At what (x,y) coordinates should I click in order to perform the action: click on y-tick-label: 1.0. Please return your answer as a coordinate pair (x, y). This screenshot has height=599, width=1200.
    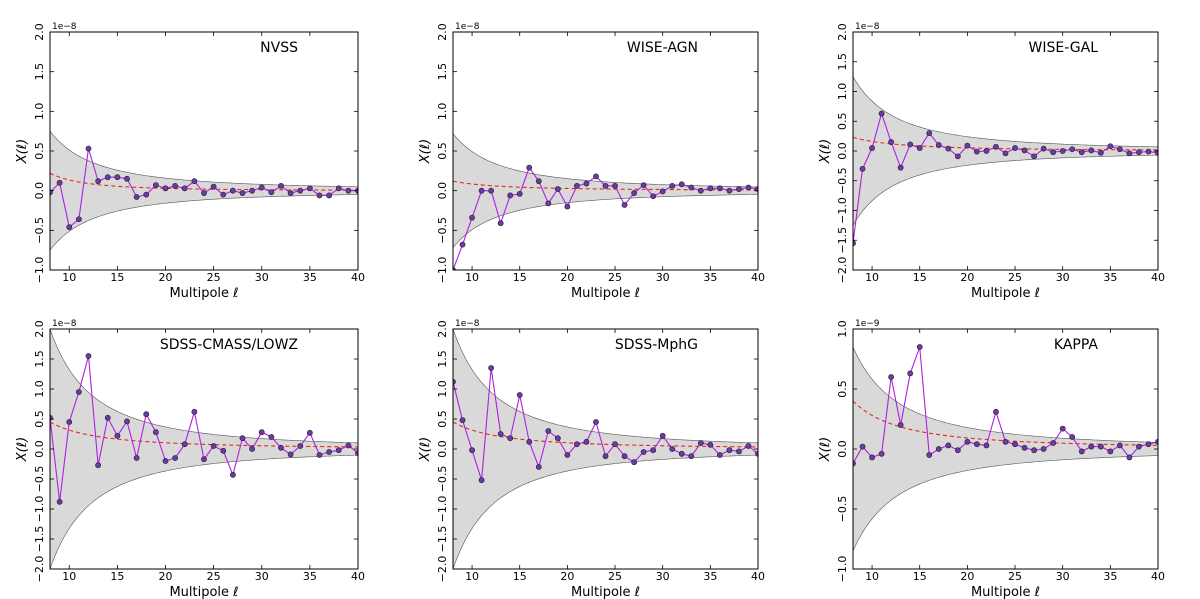
    Looking at the image, I should click on (442, 389).